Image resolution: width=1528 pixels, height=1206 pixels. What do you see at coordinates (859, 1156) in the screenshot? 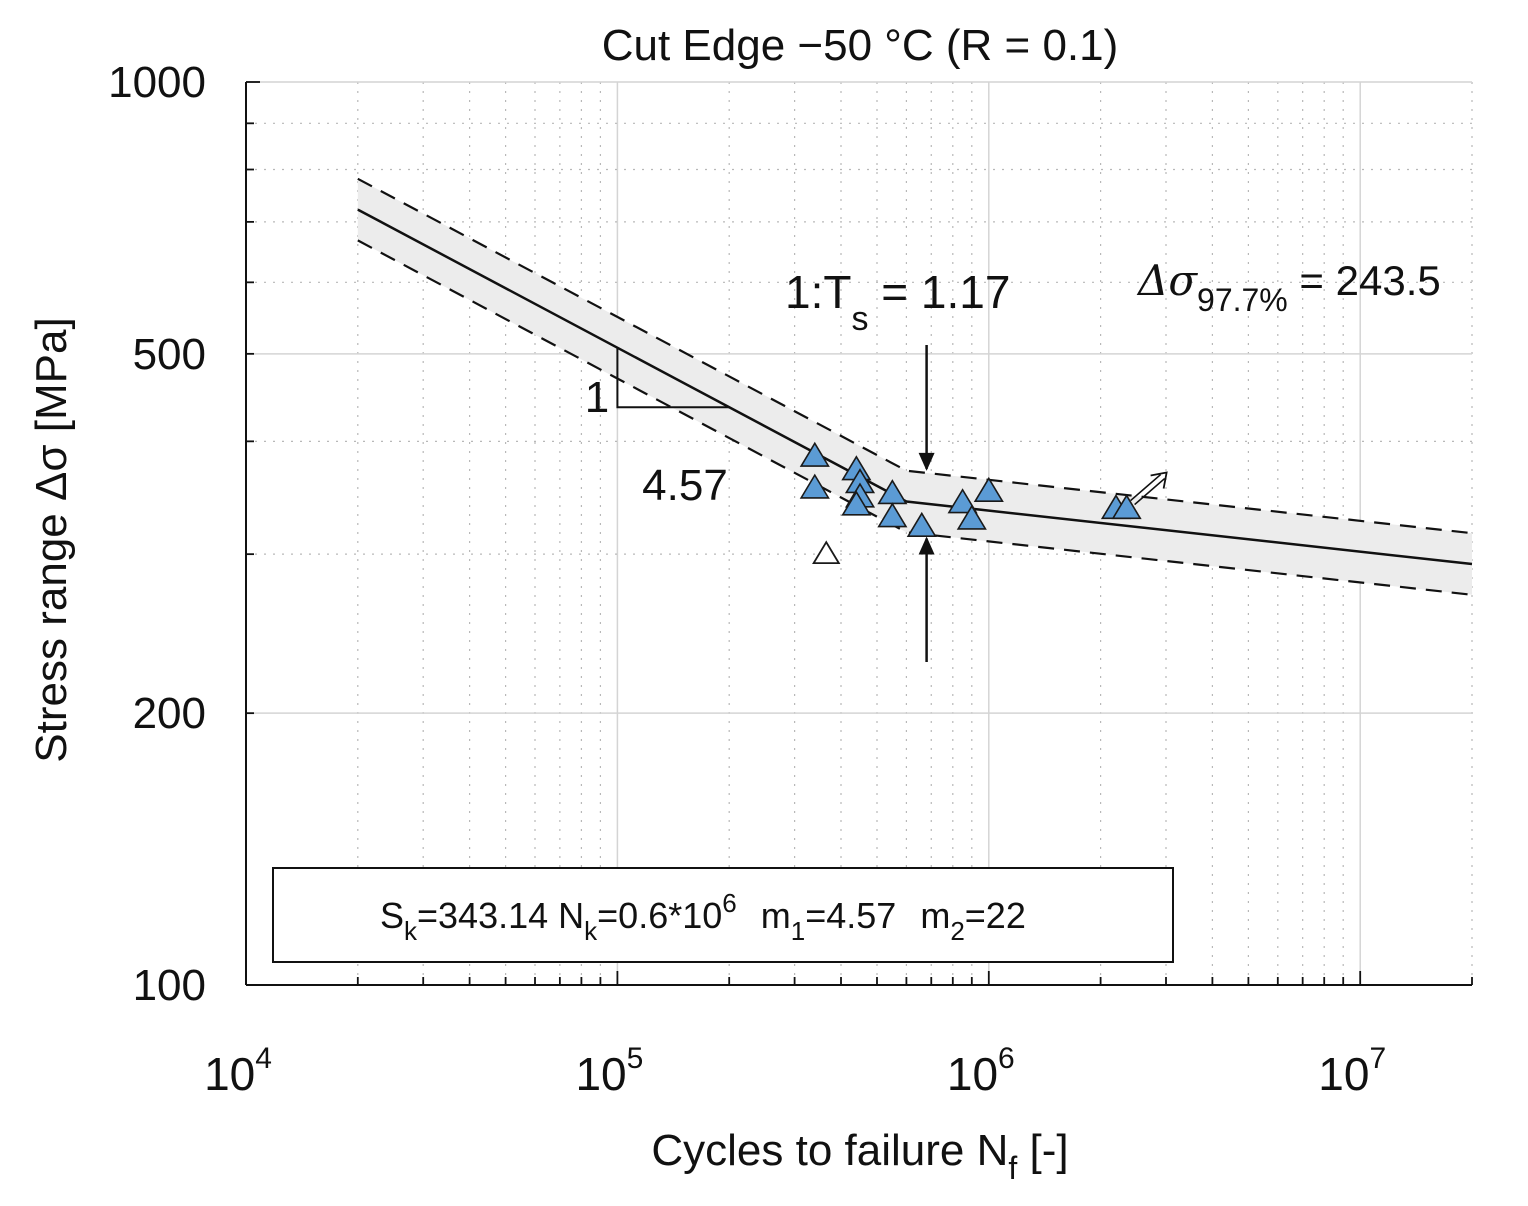
I see `x-axis-label: Cycles to failure Nf [-]` at bounding box center [859, 1156].